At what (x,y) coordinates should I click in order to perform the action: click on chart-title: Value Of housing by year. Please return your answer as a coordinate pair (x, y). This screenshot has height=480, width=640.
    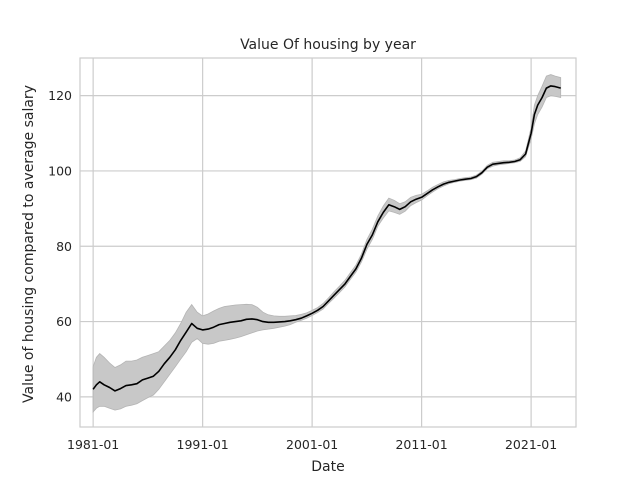
    Looking at the image, I should click on (328, 45).